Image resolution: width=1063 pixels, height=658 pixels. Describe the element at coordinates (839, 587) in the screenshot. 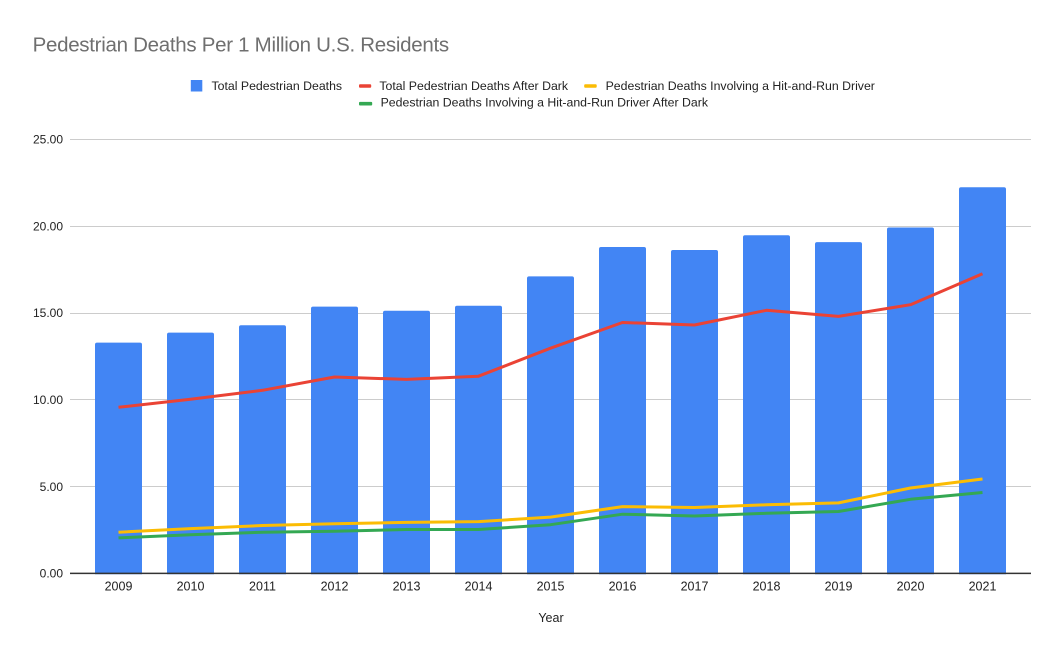

I see `svg-text: 2019` at that location.